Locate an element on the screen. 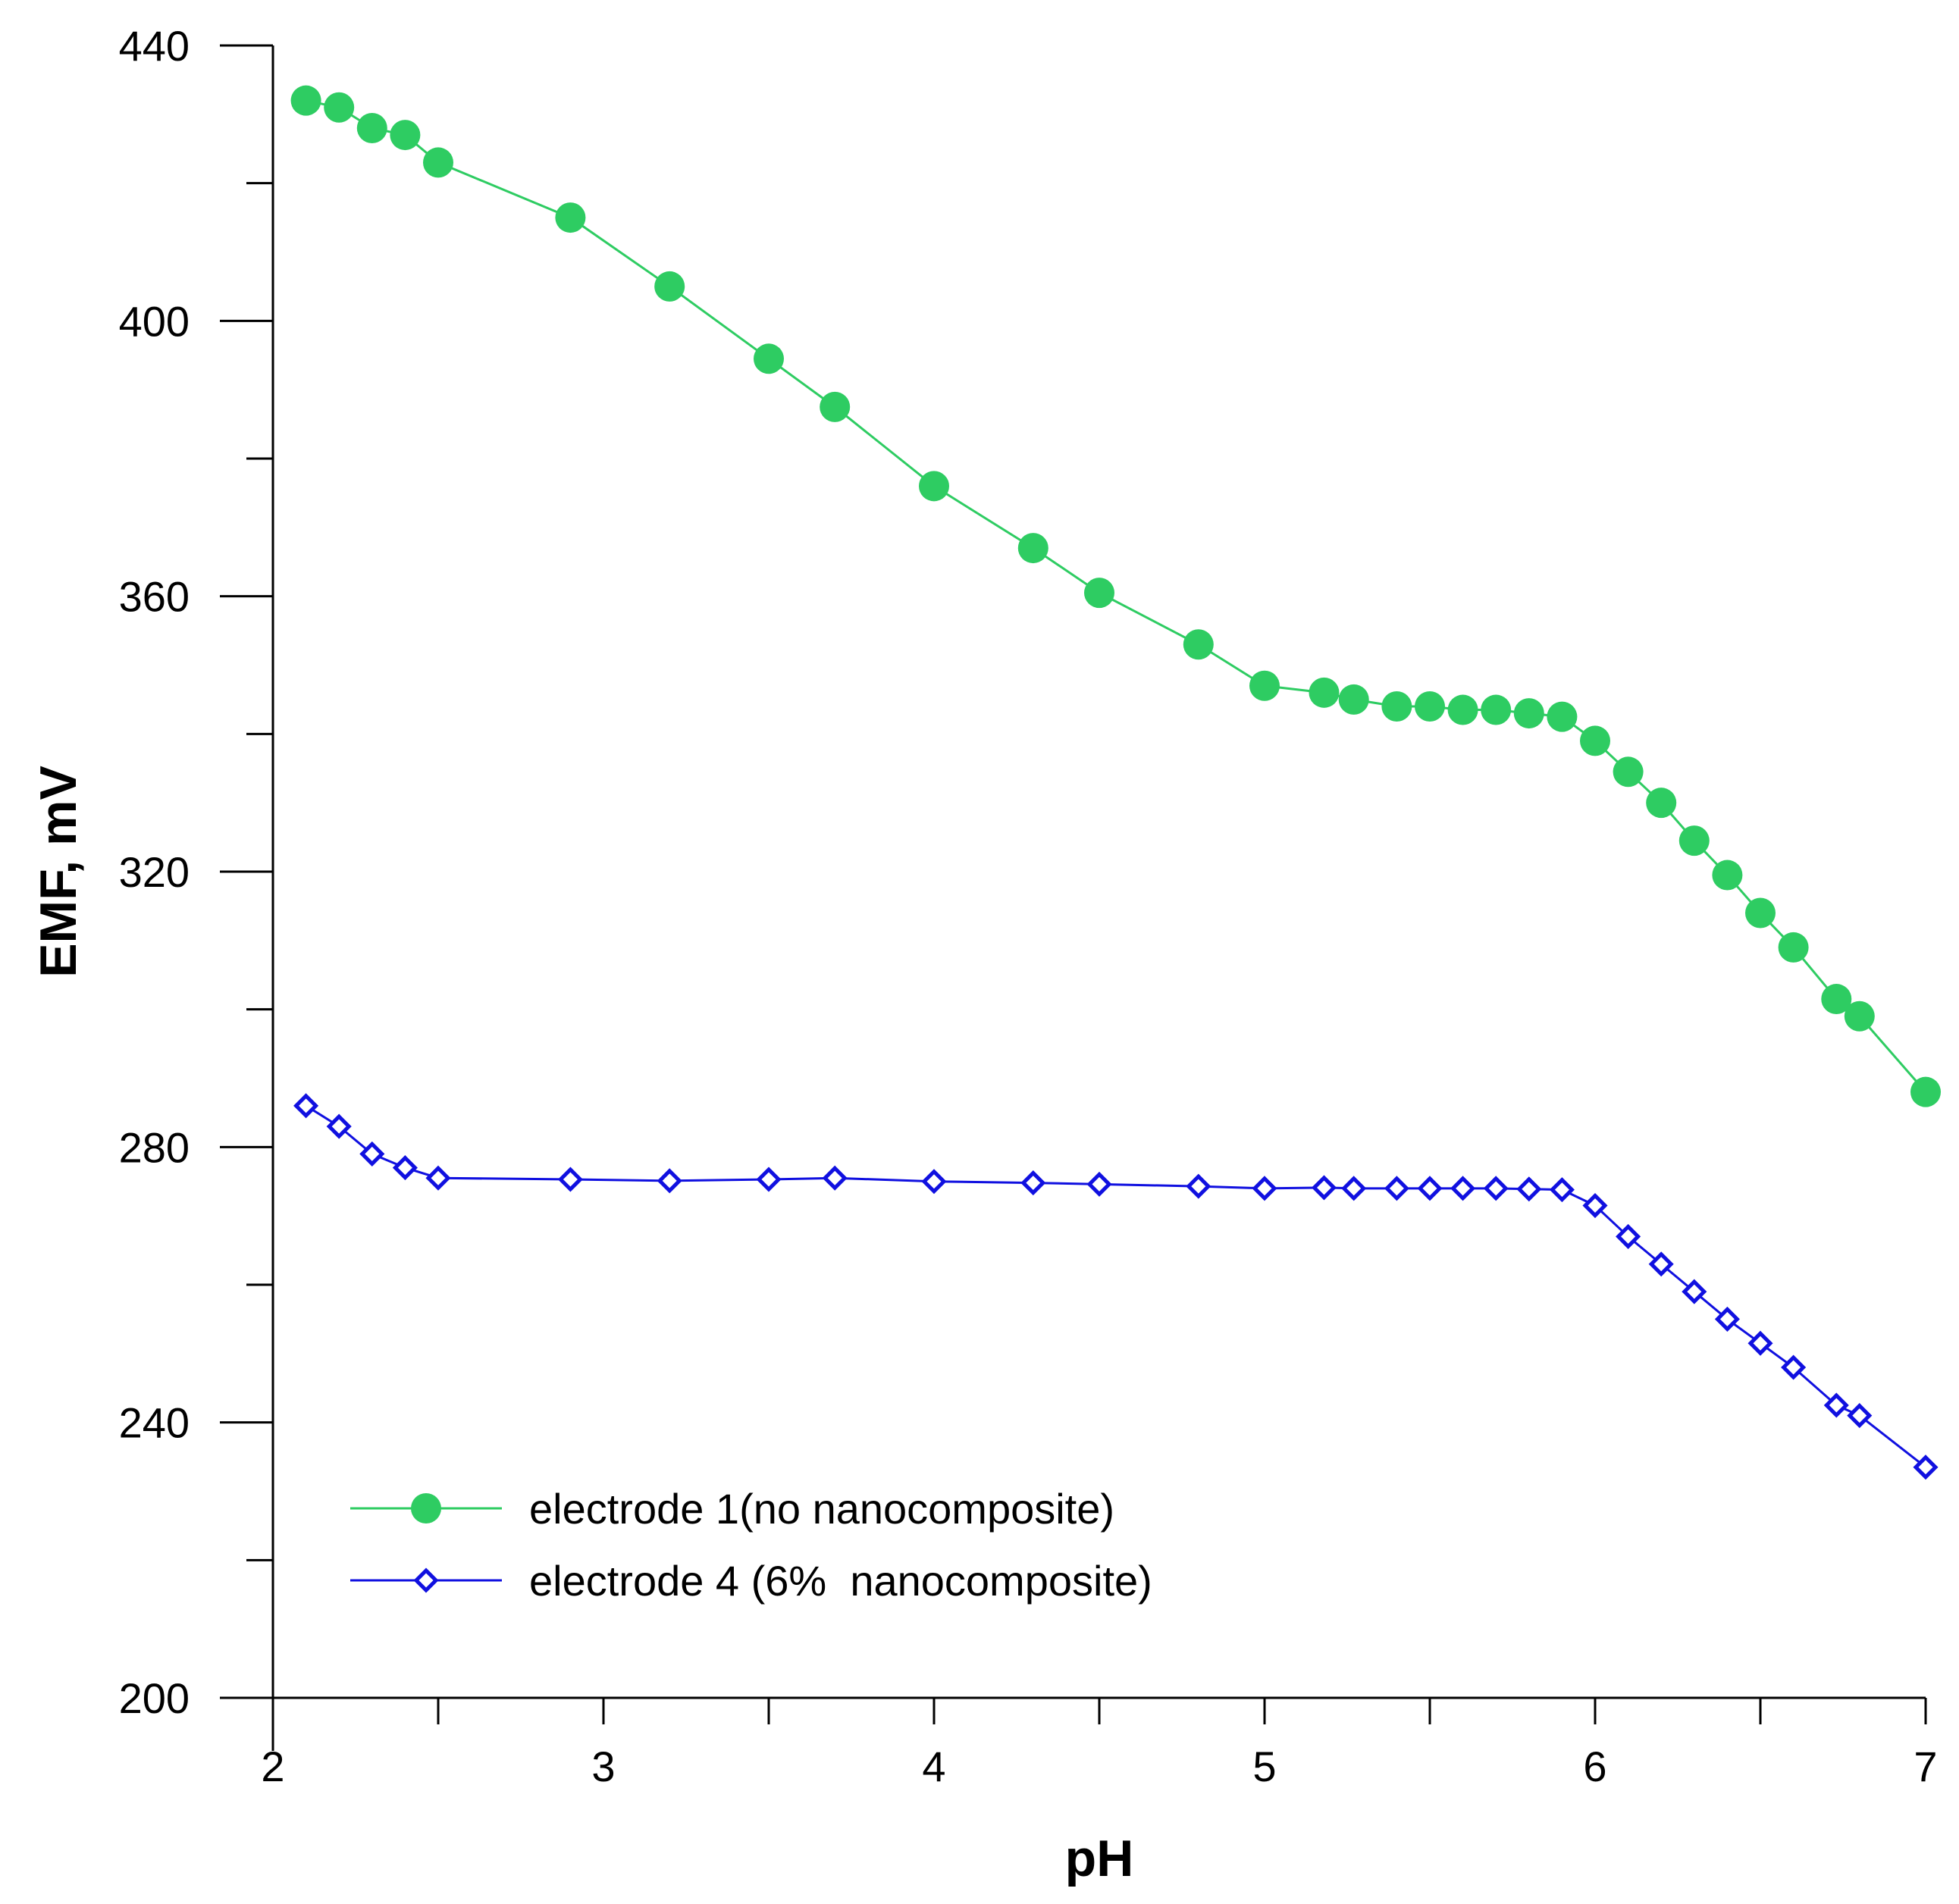 The height and width of the screenshot is (1904, 1959). legend-item-electrode-4: electrode 4 (6% nanocomposite) is located at coordinates (751, 1581).